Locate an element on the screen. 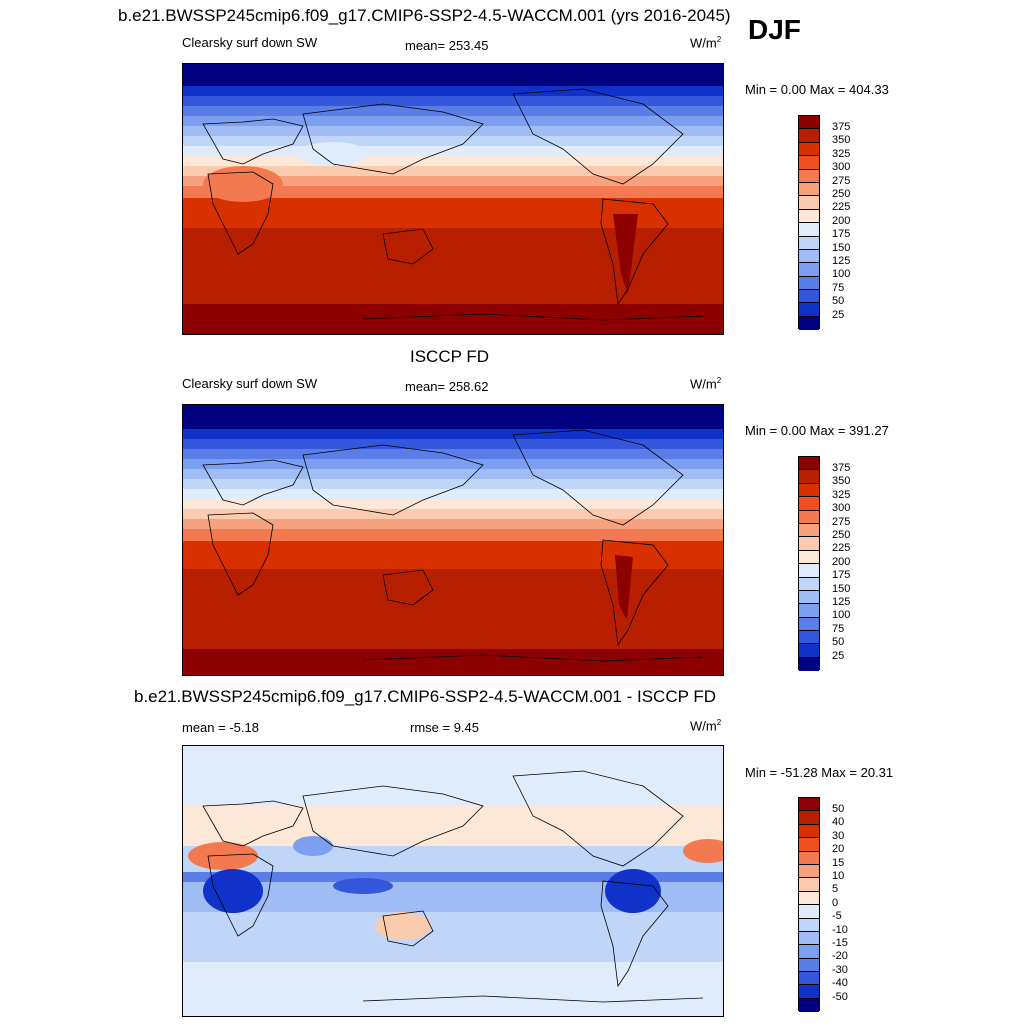 This screenshot has width=1024, height=1024. colorbar-label: 0 is located at coordinates (835, 902).